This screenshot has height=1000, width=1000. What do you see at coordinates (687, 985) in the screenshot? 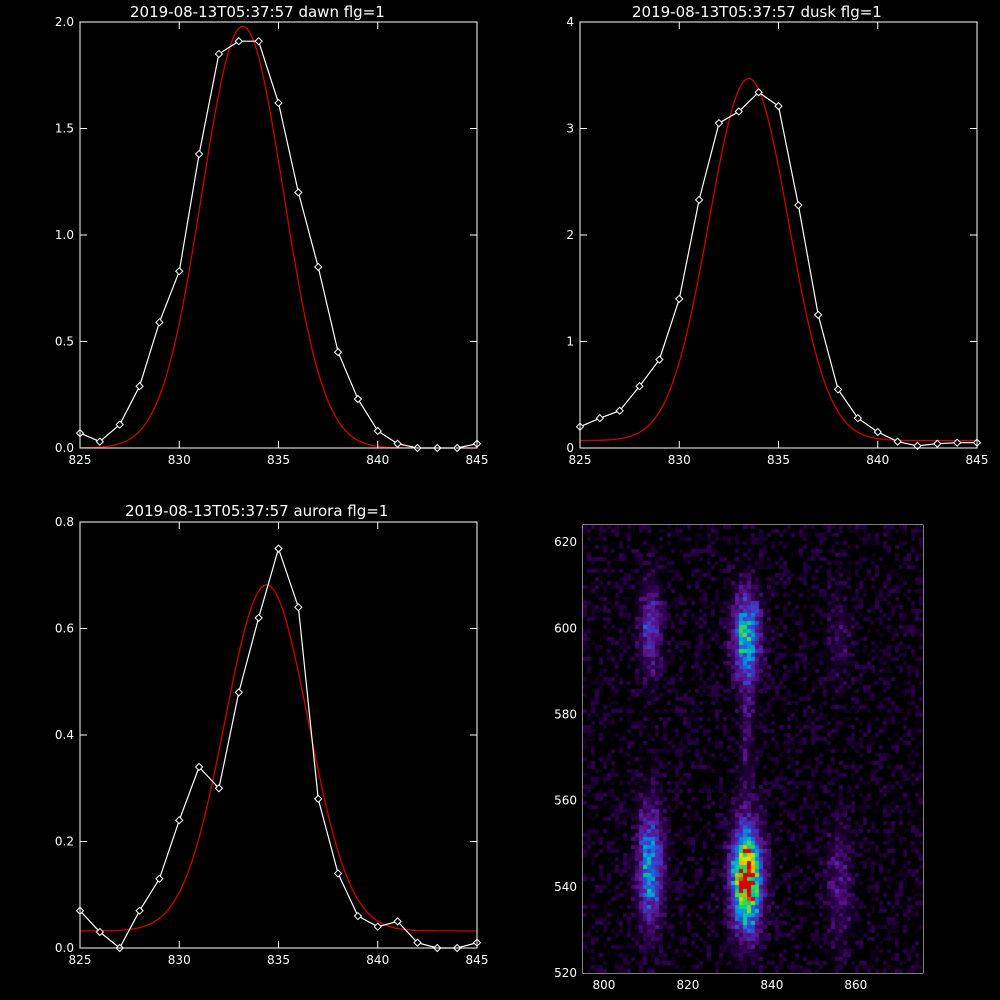
I see `image-x-tick-label: 820` at bounding box center [687, 985].